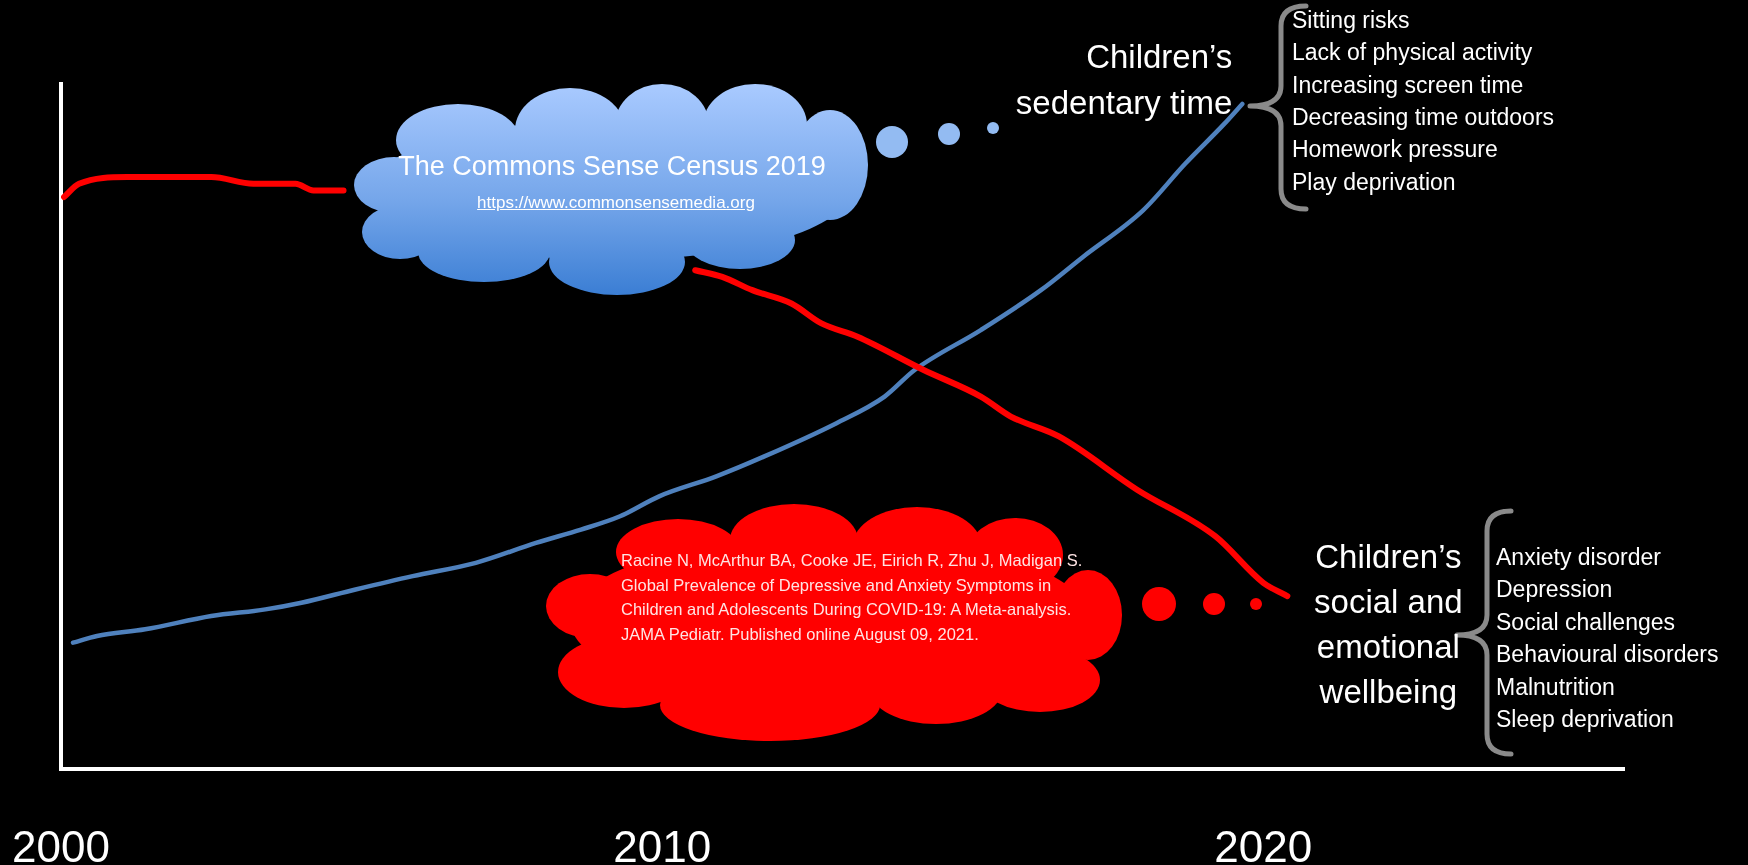 This screenshot has width=1748, height=865. I want to click on annotation: https://www.commonsensemedia.org, so click(616, 202).